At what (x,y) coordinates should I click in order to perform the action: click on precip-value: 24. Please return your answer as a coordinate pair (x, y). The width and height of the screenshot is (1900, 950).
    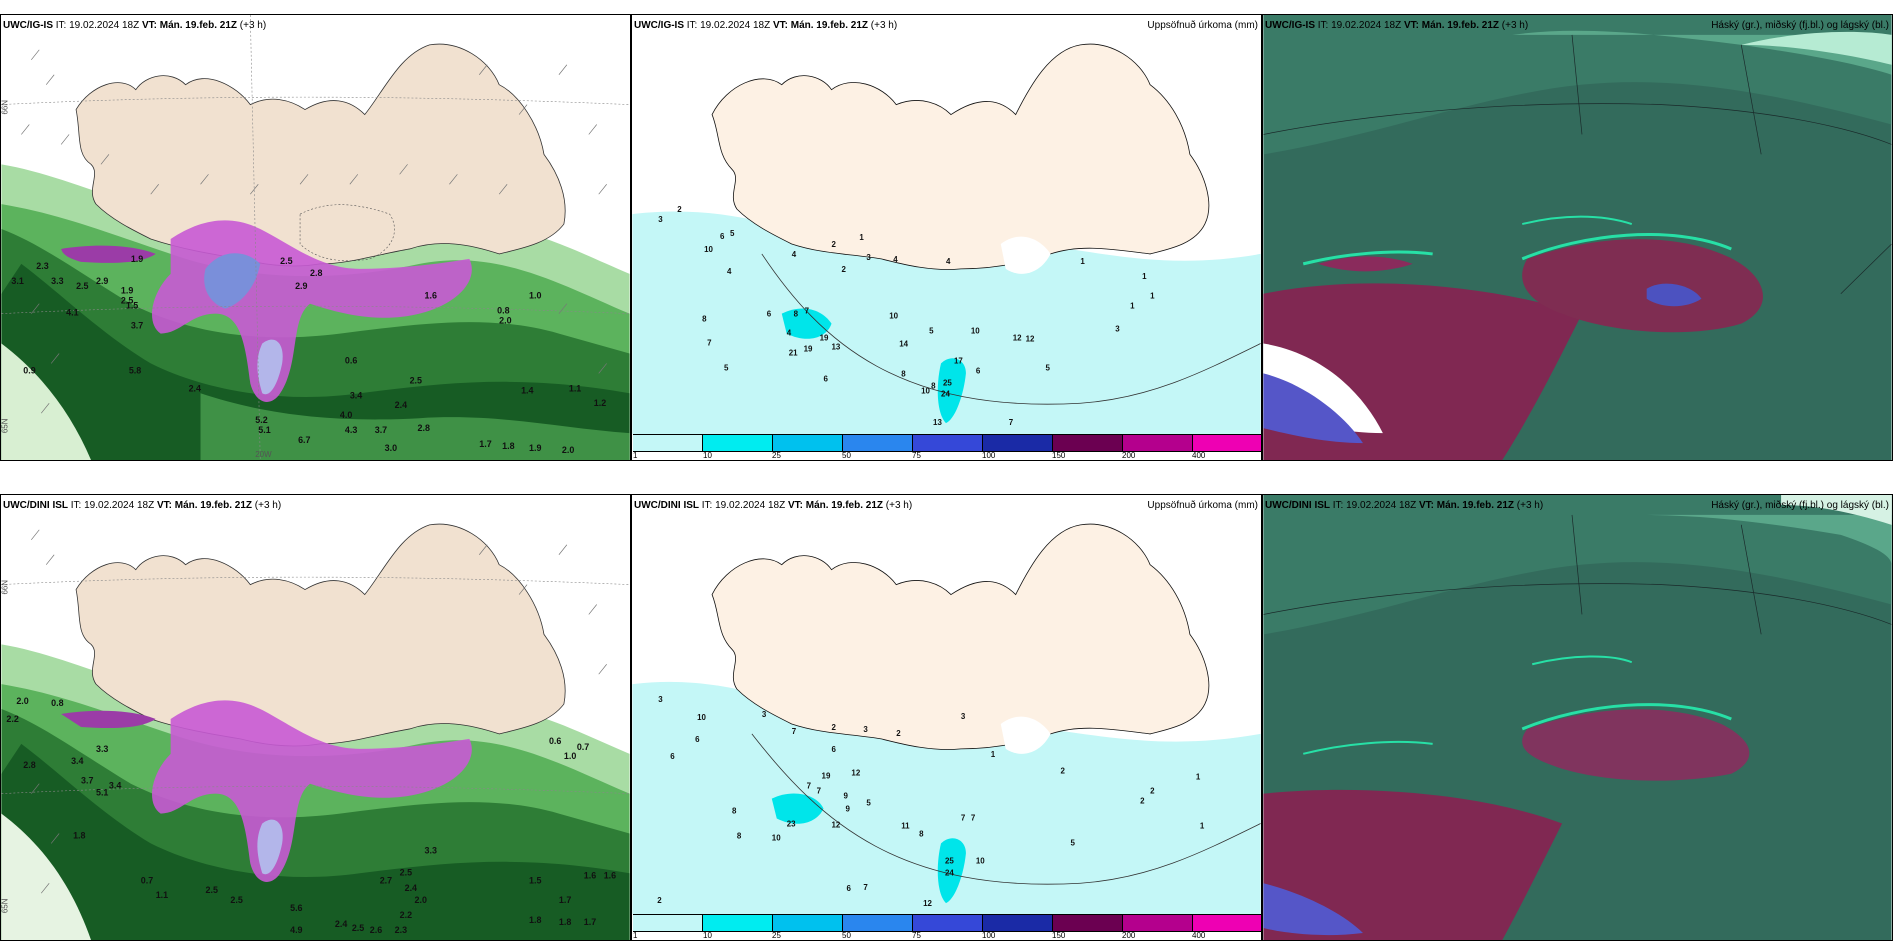
    Looking at the image, I should click on (945, 393).